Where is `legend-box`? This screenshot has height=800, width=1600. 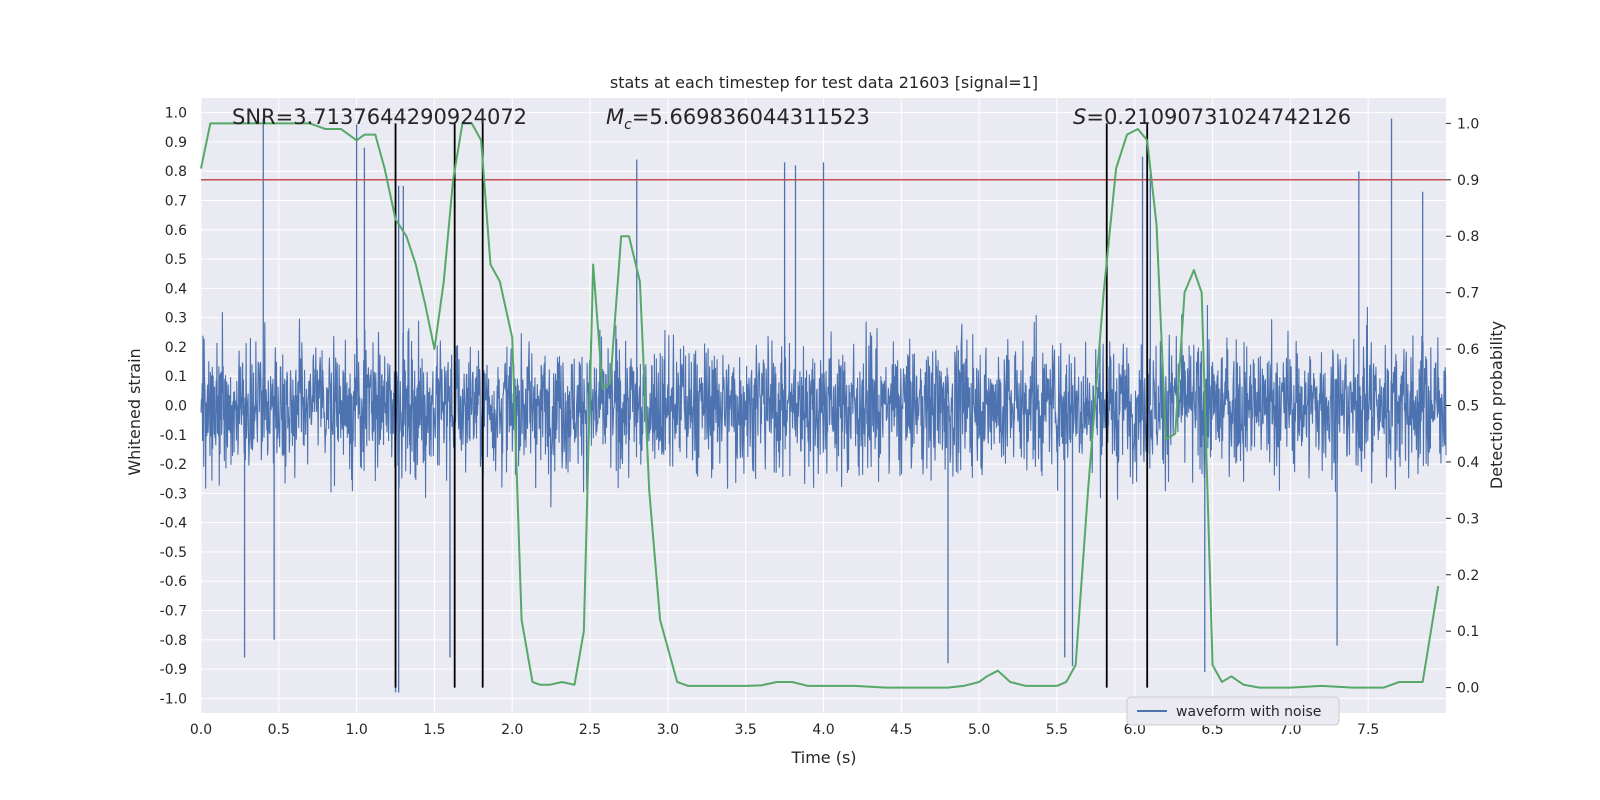
legend-box is located at coordinates (1233, 711).